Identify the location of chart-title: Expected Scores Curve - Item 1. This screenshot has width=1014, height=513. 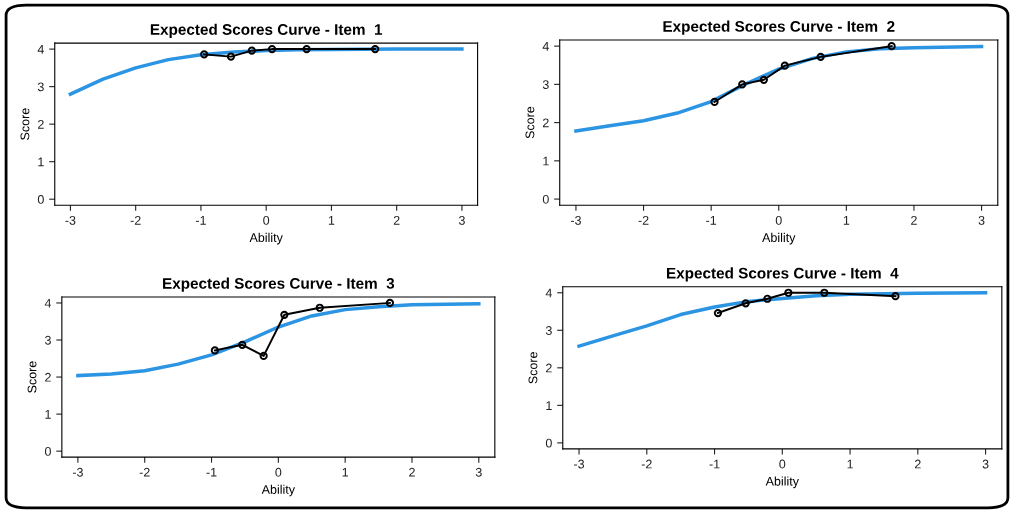
(266, 30).